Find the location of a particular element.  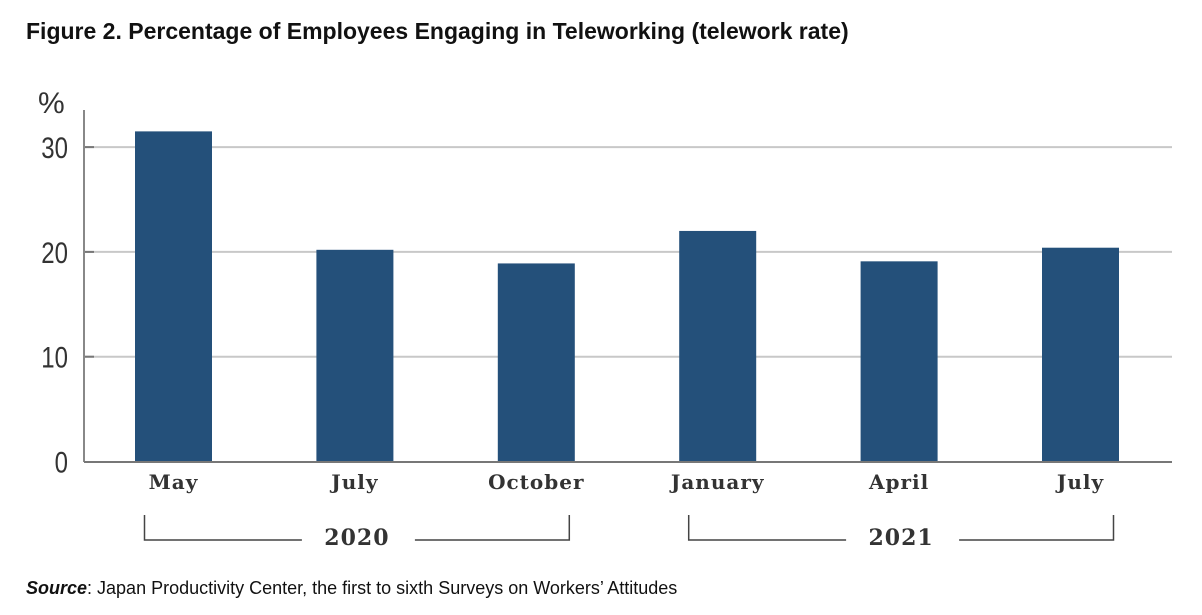

y-tick-label: 10 is located at coordinates (54, 357).